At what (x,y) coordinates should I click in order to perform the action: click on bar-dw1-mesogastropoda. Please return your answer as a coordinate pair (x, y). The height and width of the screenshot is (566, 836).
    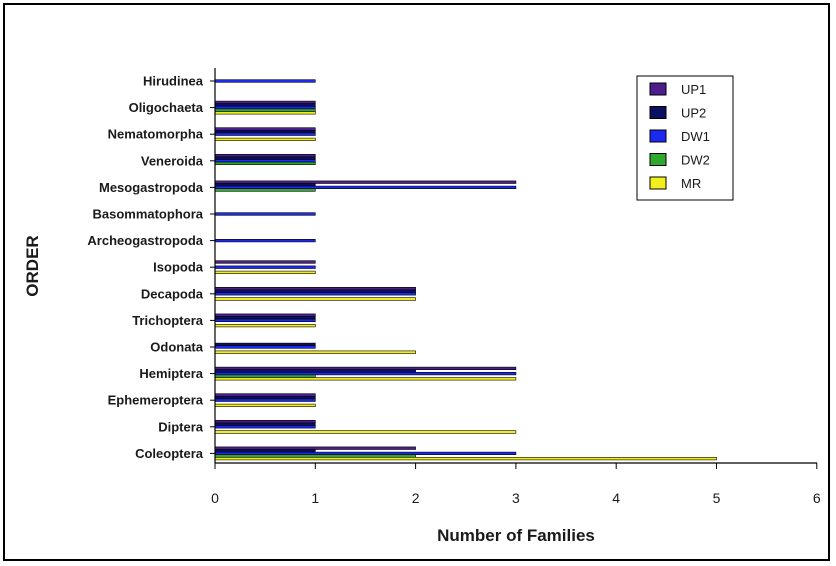
    Looking at the image, I should click on (365, 187).